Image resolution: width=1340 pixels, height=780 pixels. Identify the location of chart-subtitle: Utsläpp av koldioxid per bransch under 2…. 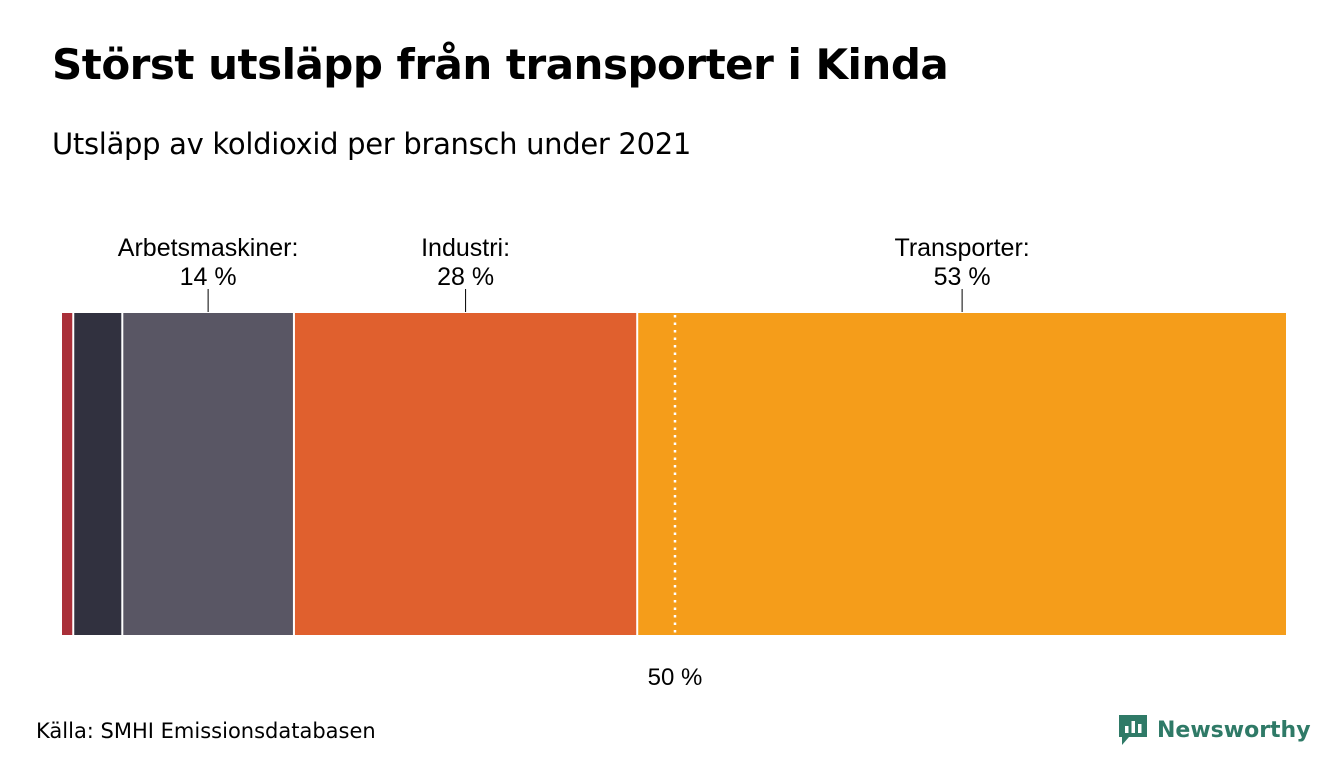
(372, 144).